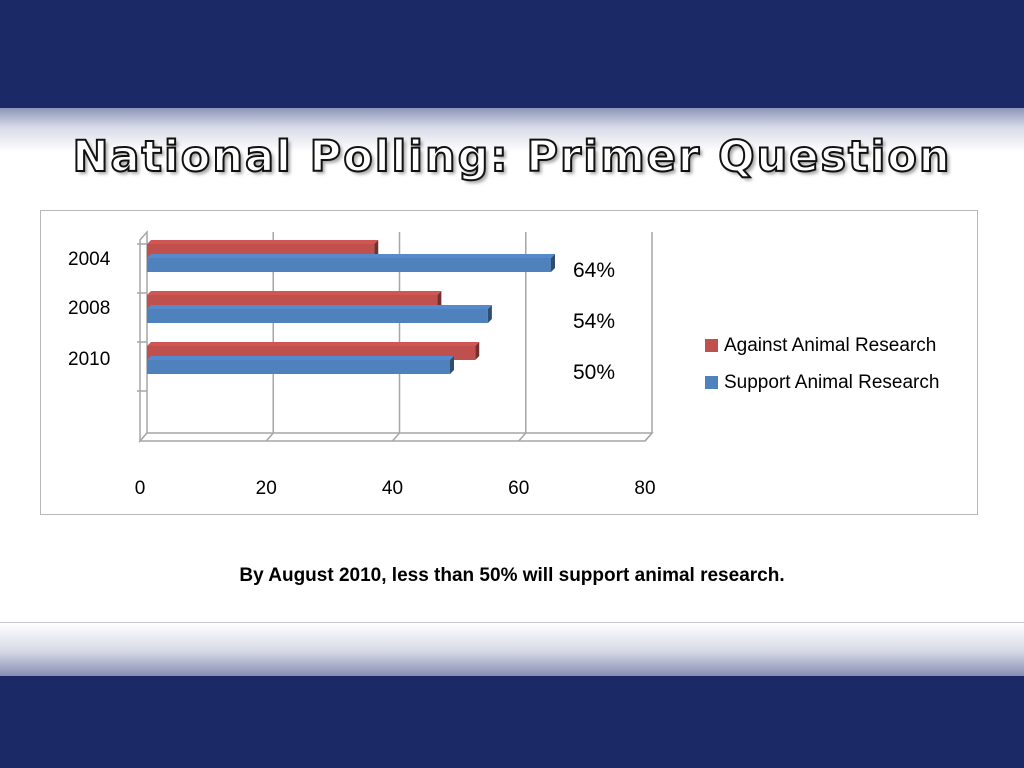  What do you see at coordinates (143, 336) in the screenshot?
I see `axis-wall` at bounding box center [143, 336].